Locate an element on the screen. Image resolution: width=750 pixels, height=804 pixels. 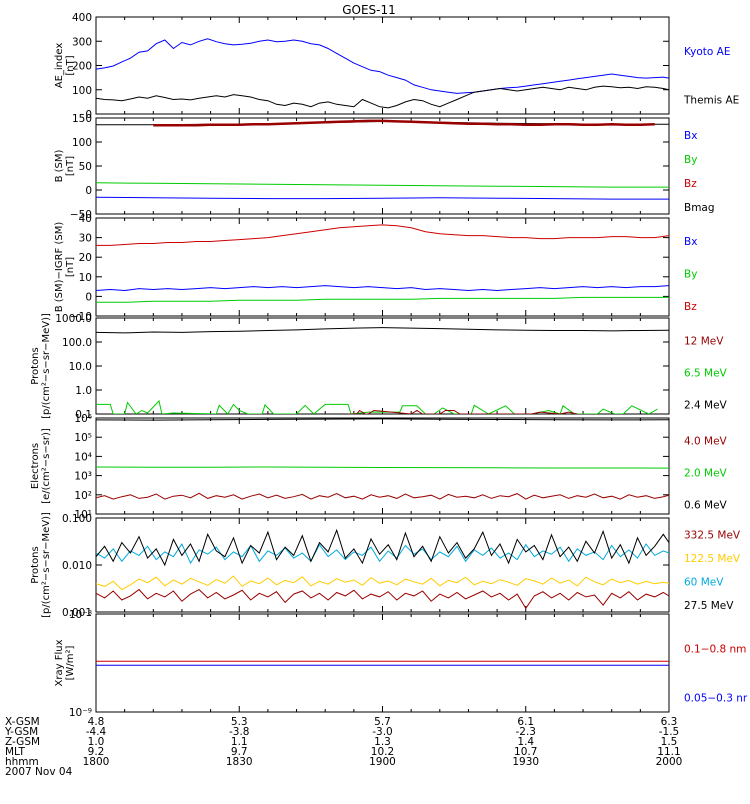
axis-row-value: 1830 is located at coordinates (239, 762).